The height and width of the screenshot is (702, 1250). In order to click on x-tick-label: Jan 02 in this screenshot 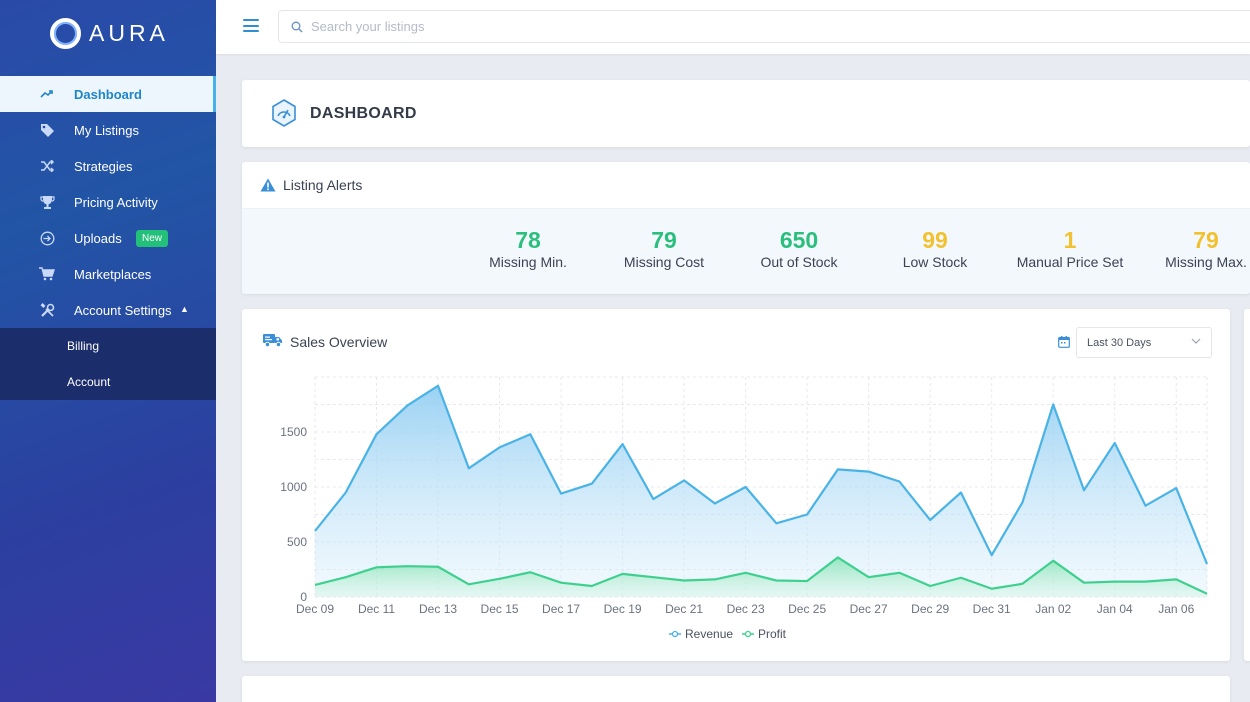, I will do `click(1053, 609)`.